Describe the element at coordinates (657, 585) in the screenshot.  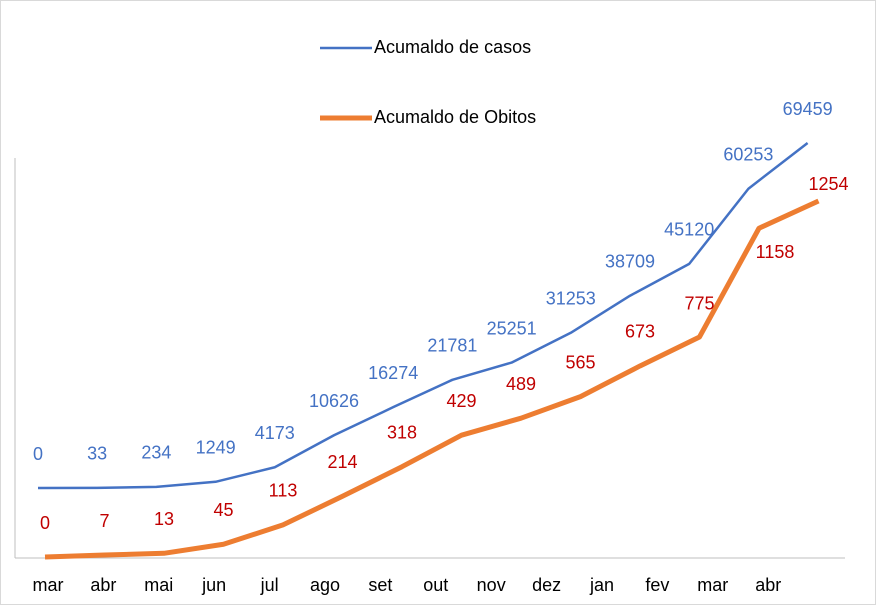
I see `x-tick-label: fev` at that location.